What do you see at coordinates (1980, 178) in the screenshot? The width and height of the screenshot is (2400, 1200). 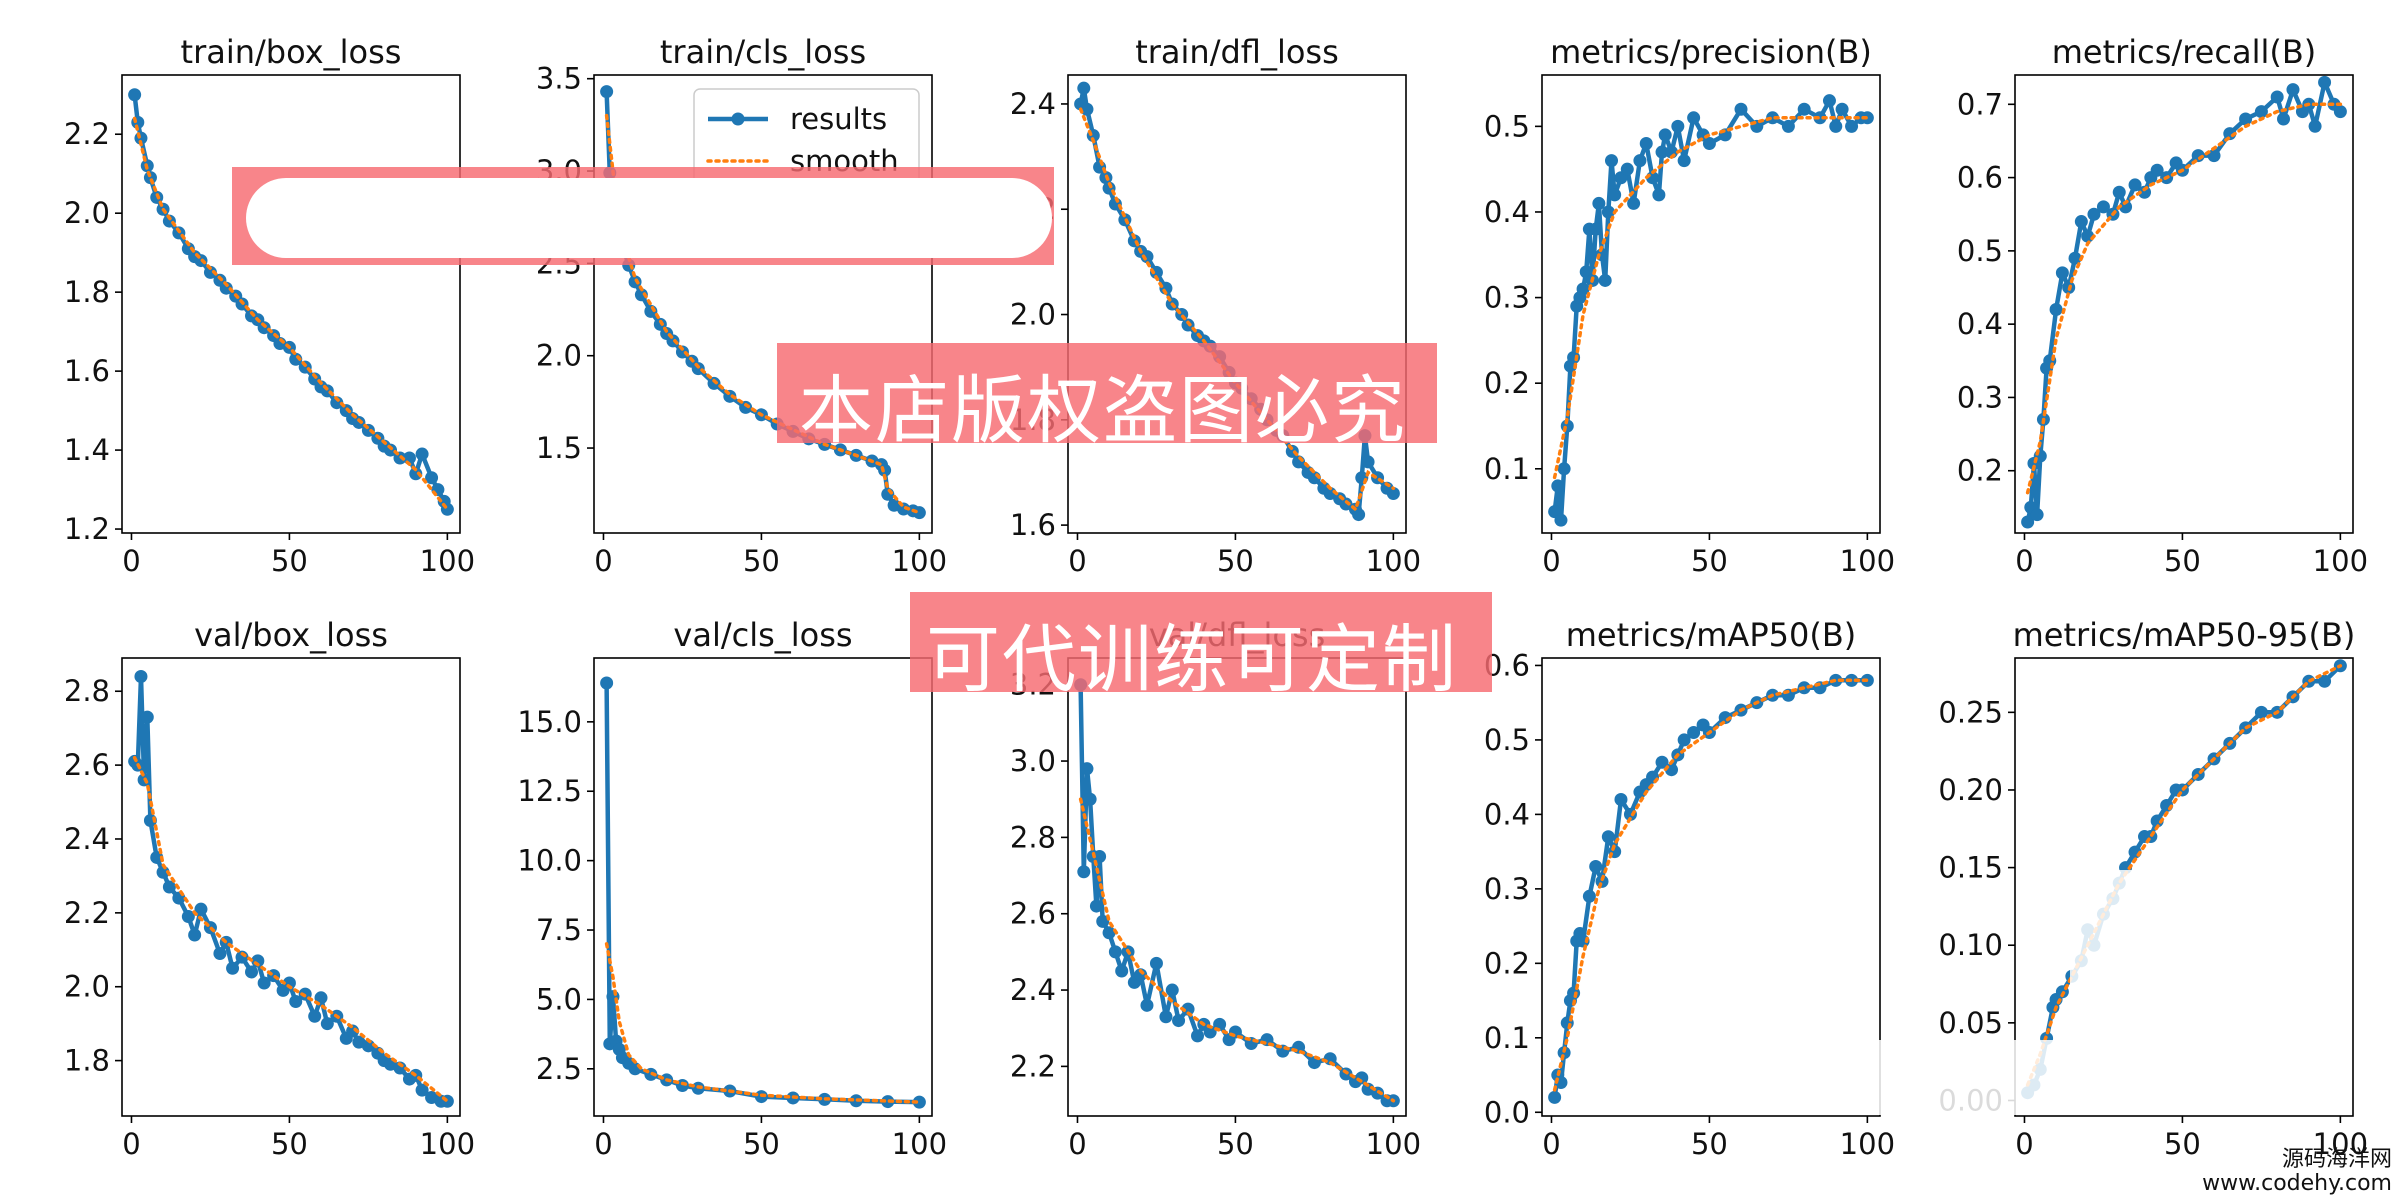 I see `y-tick-label: 0.6` at bounding box center [1980, 178].